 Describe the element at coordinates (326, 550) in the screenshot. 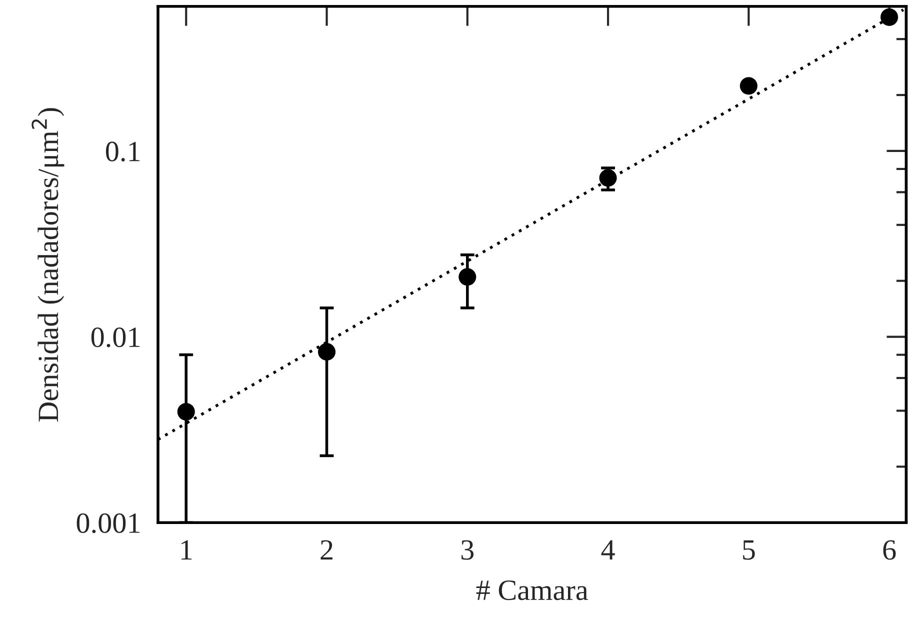

I see `x-tick-label: 2` at that location.